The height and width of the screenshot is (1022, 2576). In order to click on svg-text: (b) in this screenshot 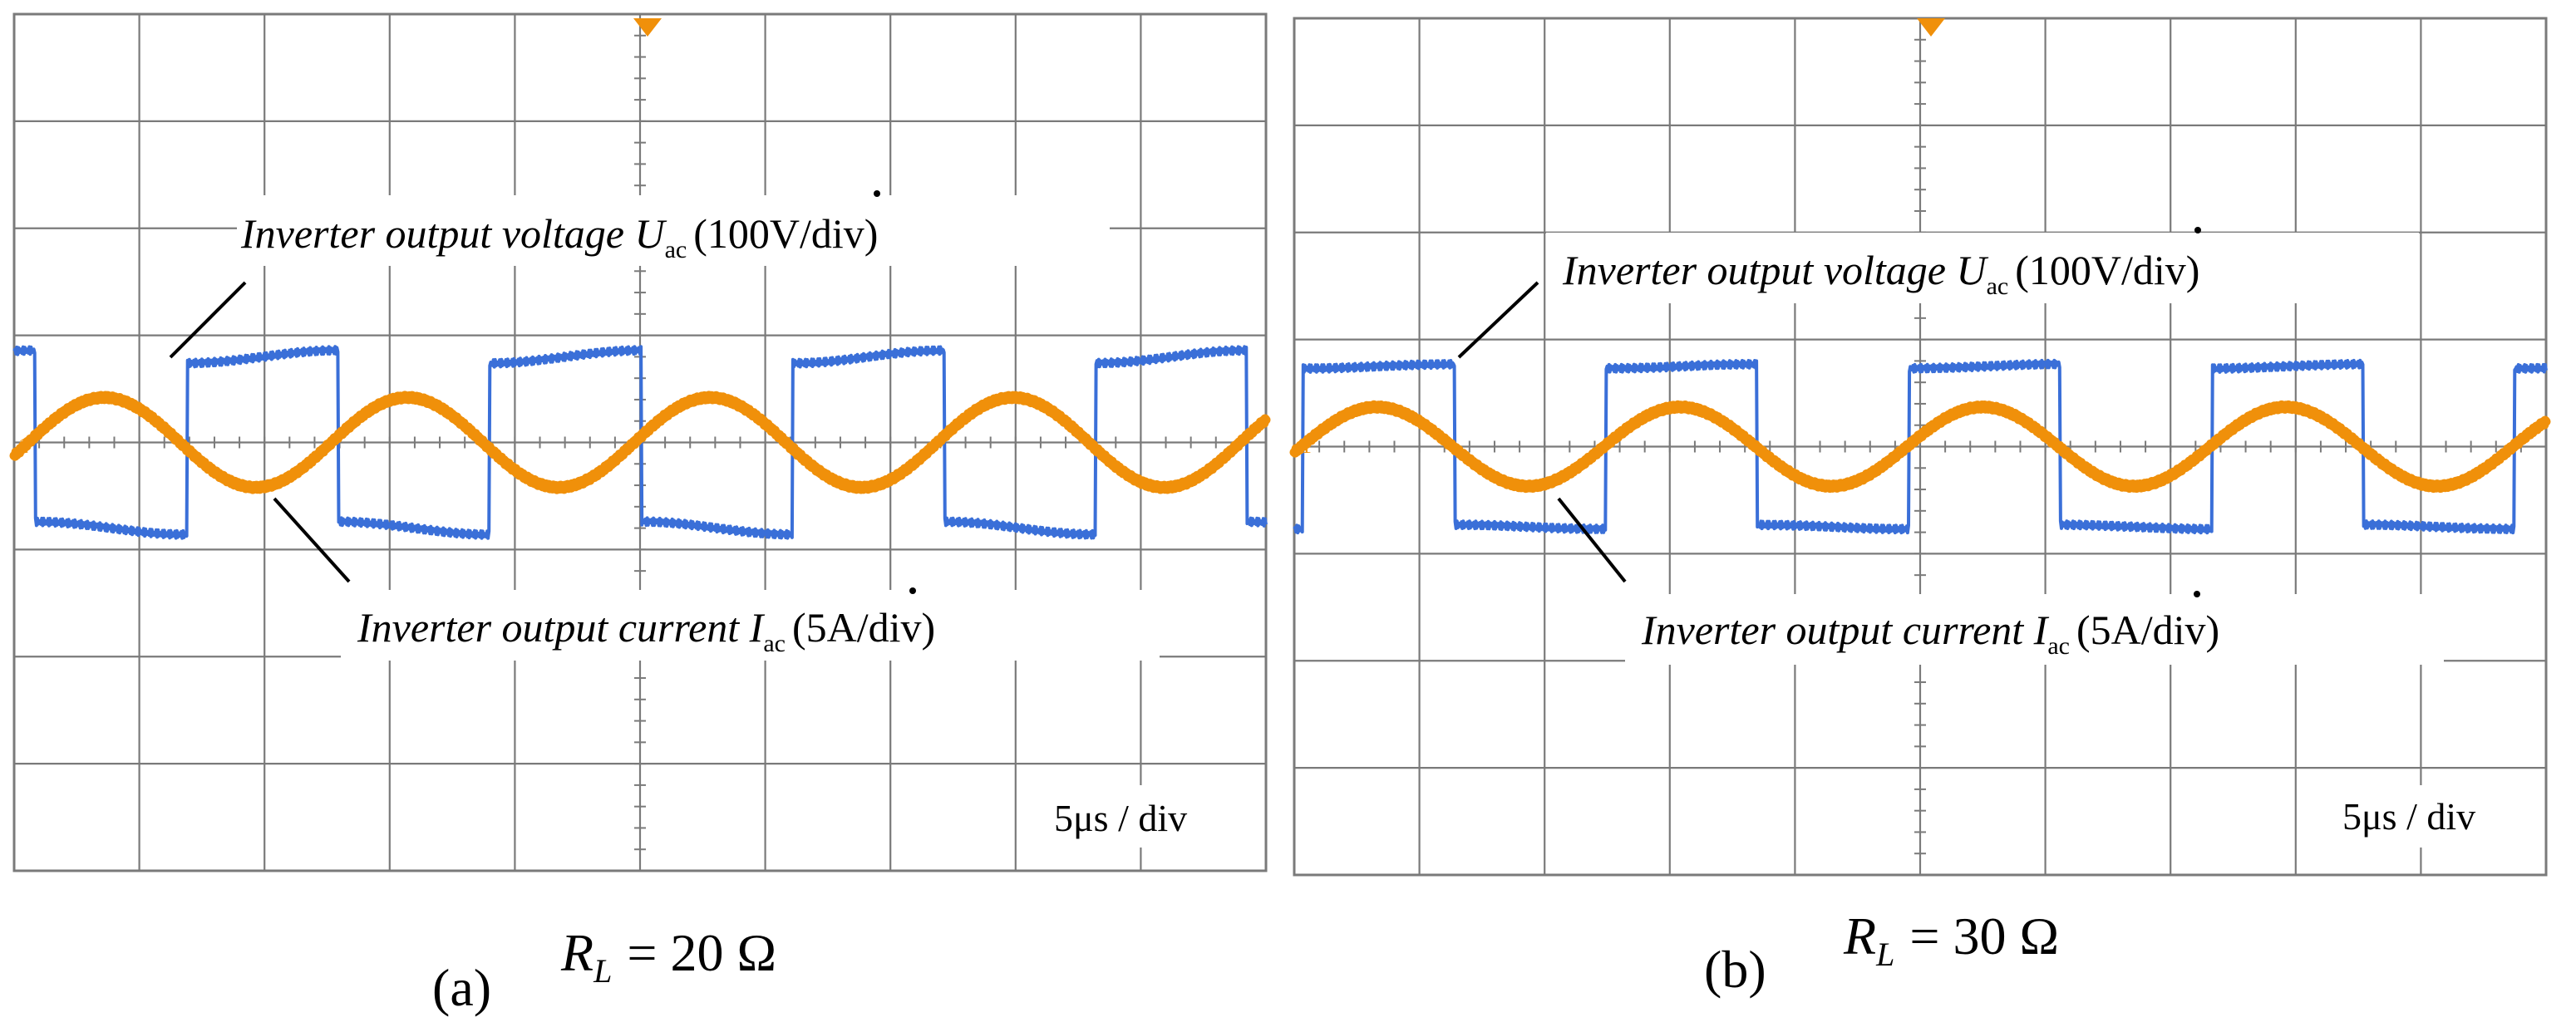, I will do `click(1735, 969)`.